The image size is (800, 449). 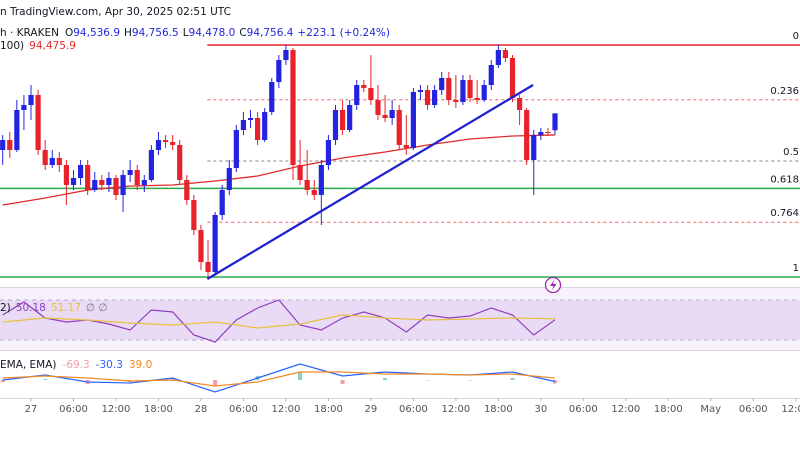 I want to click on fib-label: 0.618, so click(x=784, y=179).